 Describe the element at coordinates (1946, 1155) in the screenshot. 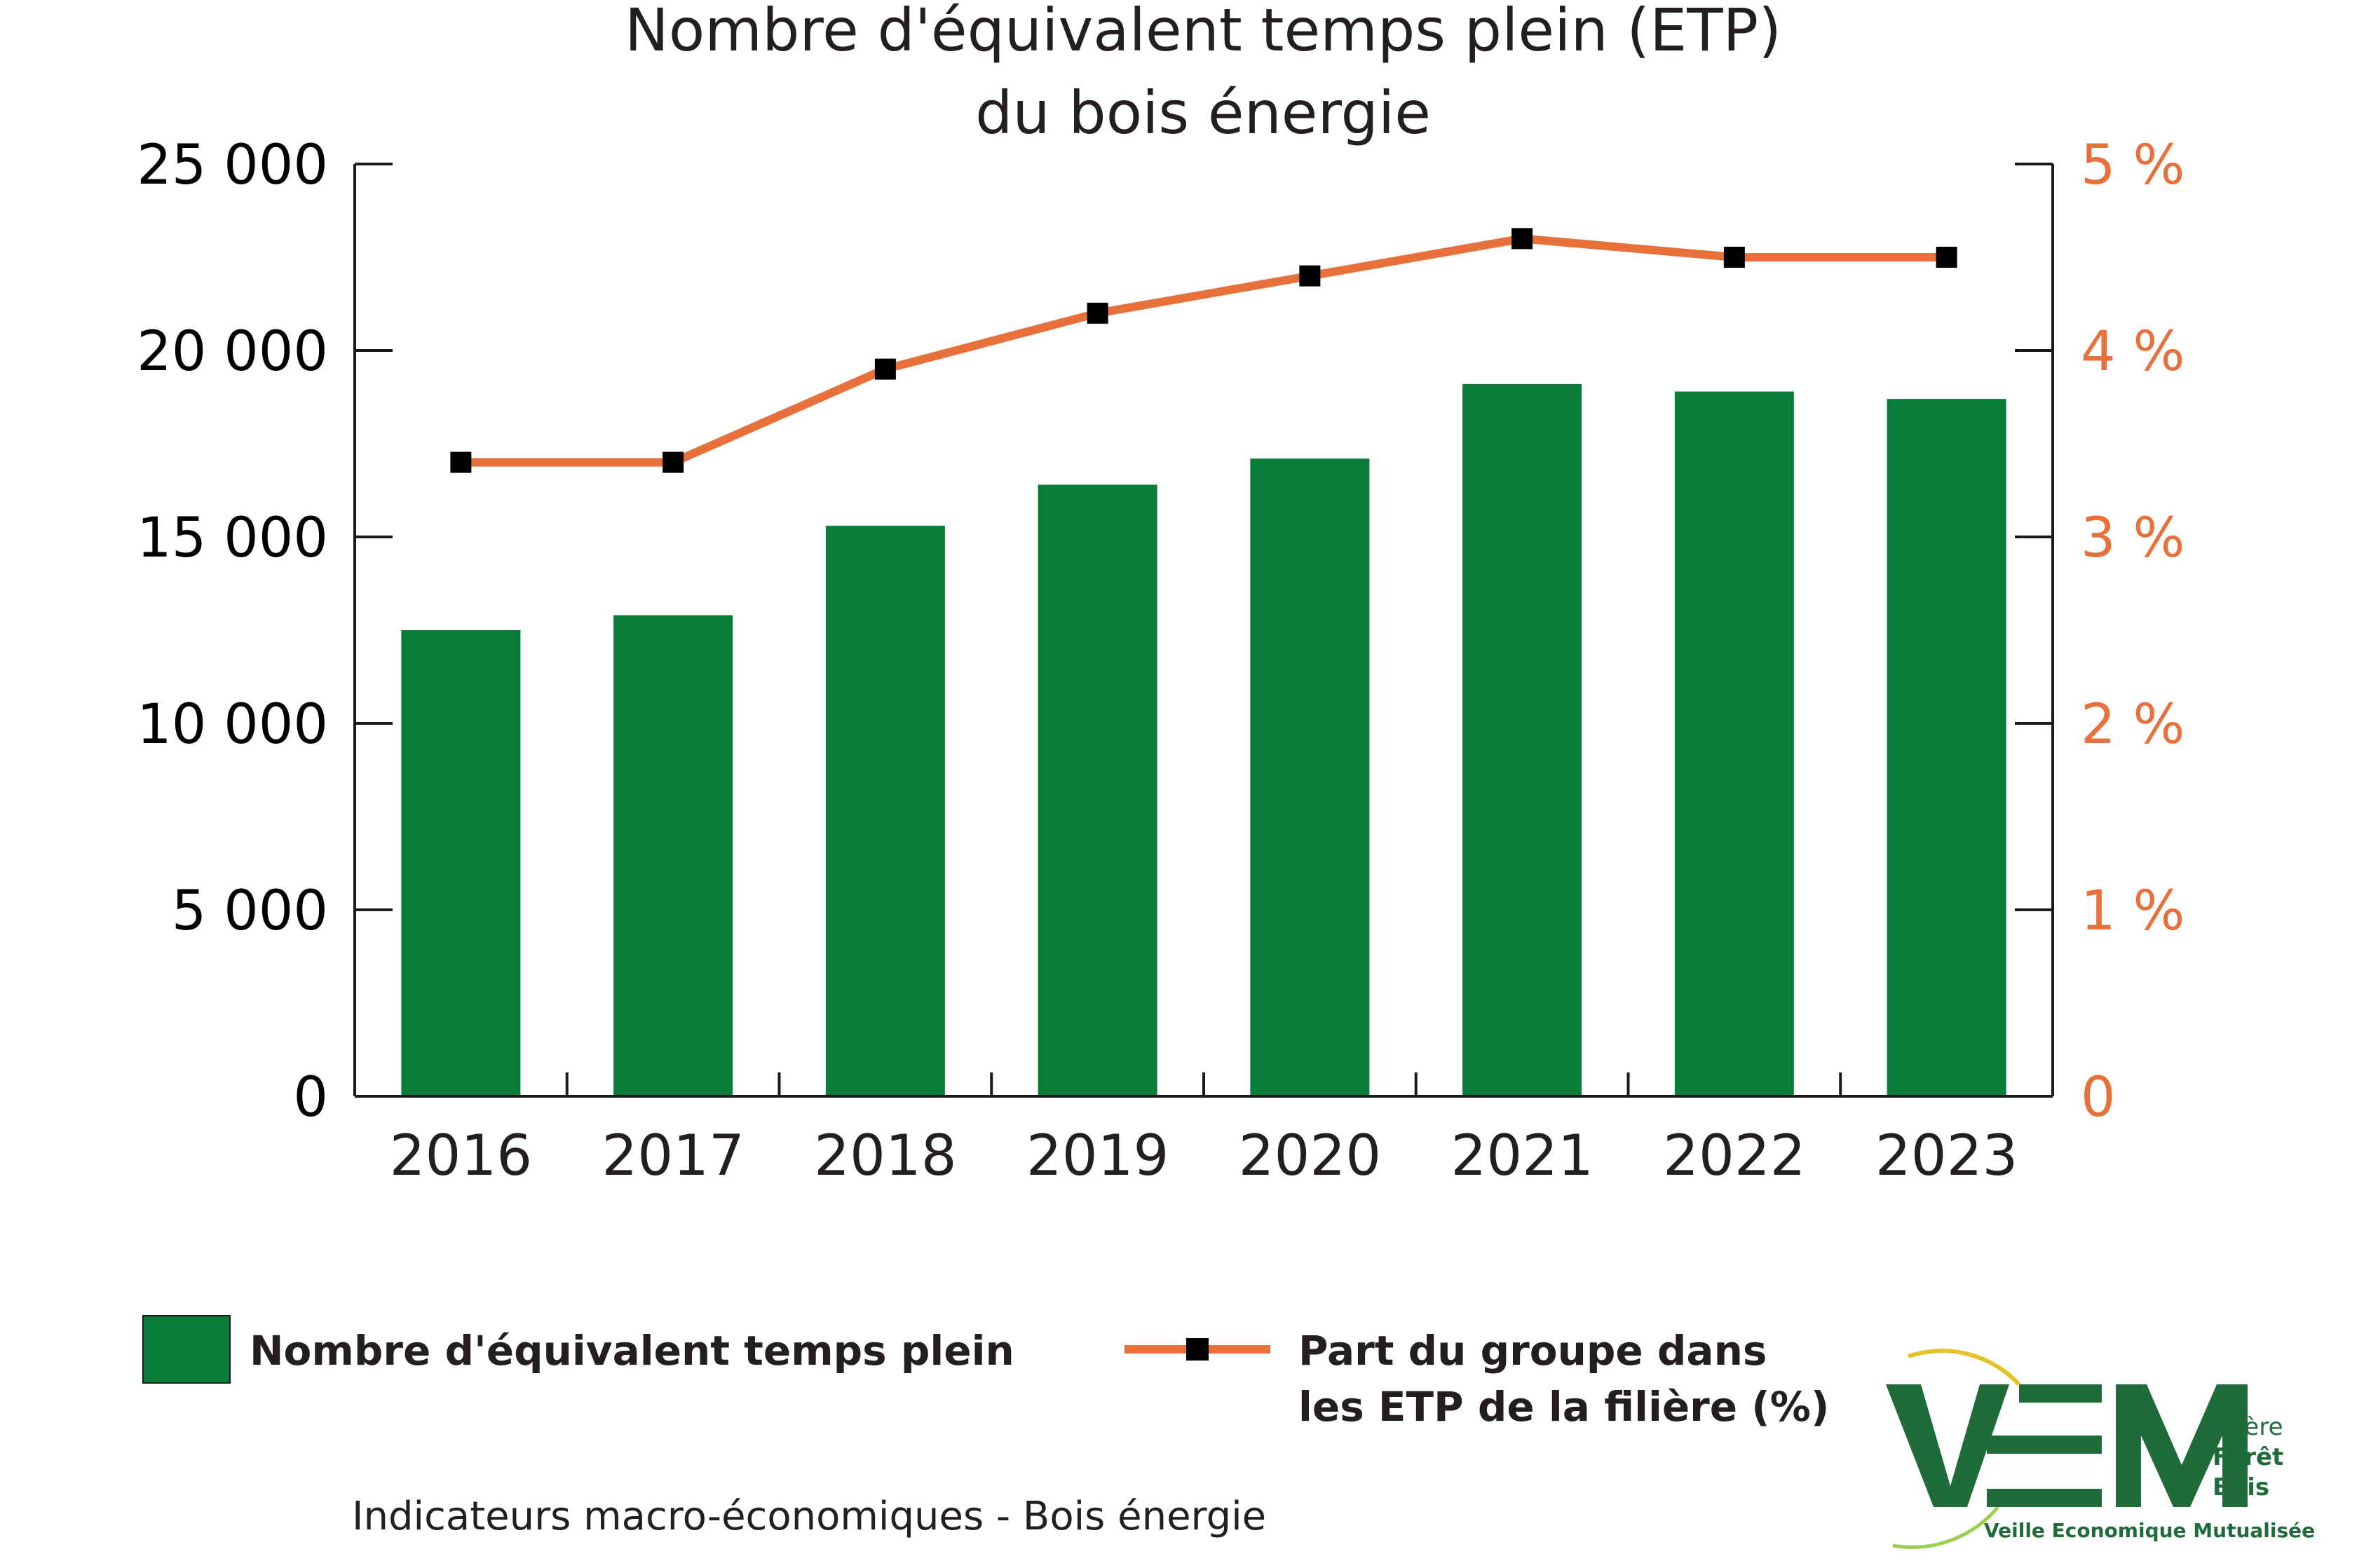

I see `x-tick-label: 2023` at that location.